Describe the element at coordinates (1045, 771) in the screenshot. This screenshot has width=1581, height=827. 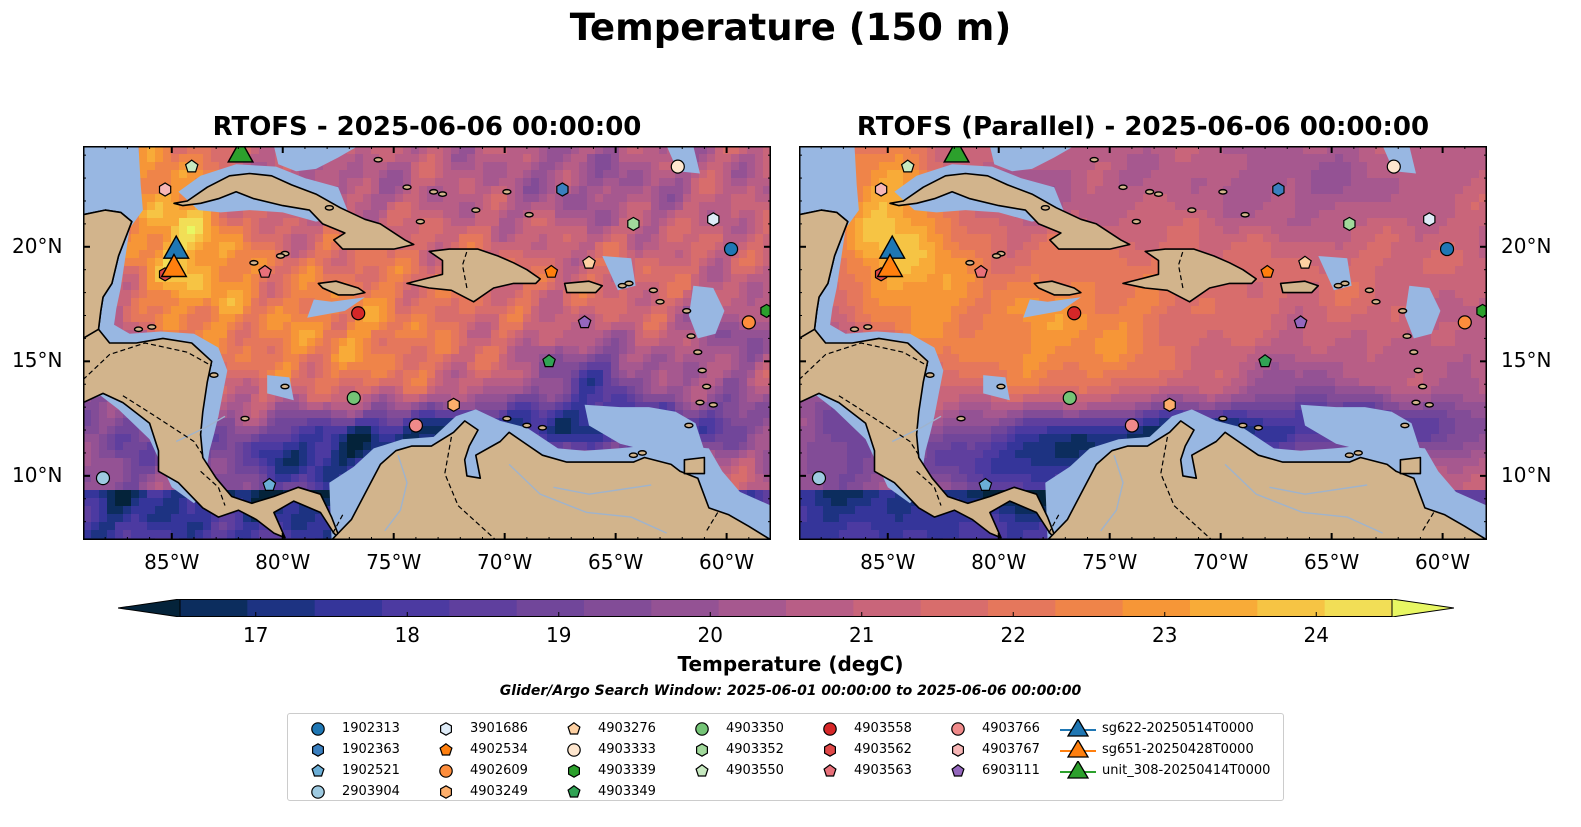
I see `legend-item: 6903111` at that location.